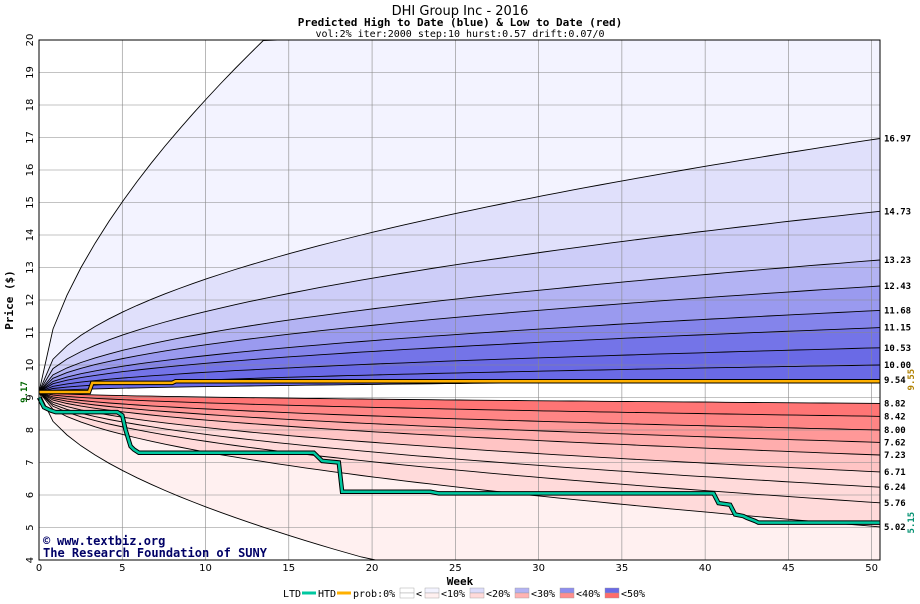 This screenshot has width=920, height=604. What do you see at coordinates (30, 560) in the screenshot?
I see `y-tick-label-0: 4` at bounding box center [30, 560].